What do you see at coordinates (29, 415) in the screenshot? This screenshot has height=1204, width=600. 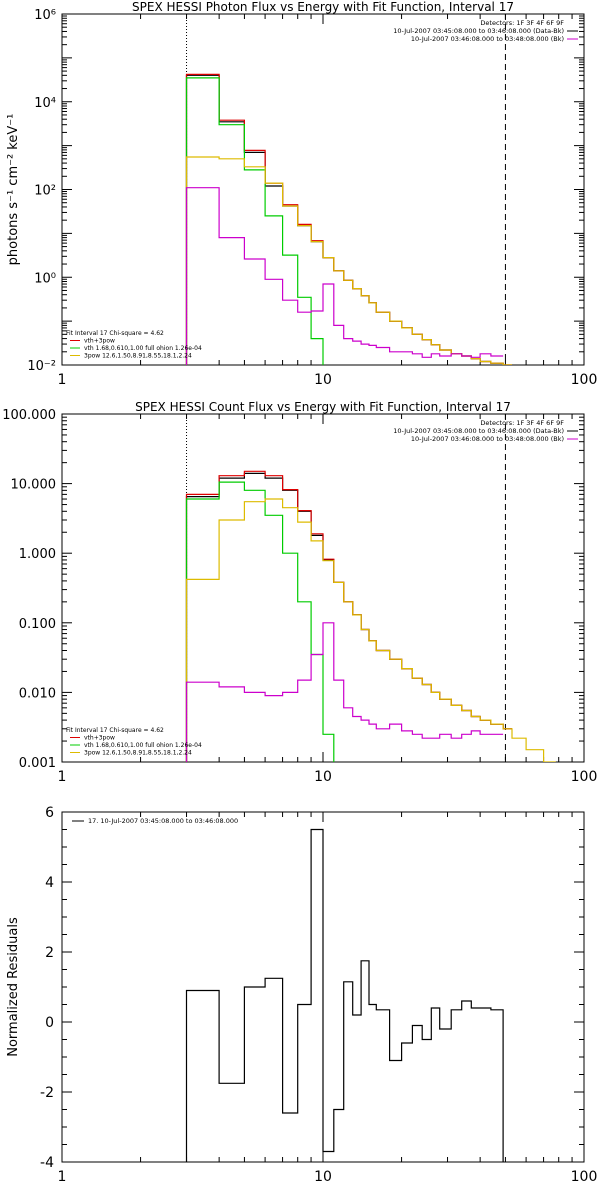 I see `y-tick-label: 100.000` at bounding box center [29, 415].